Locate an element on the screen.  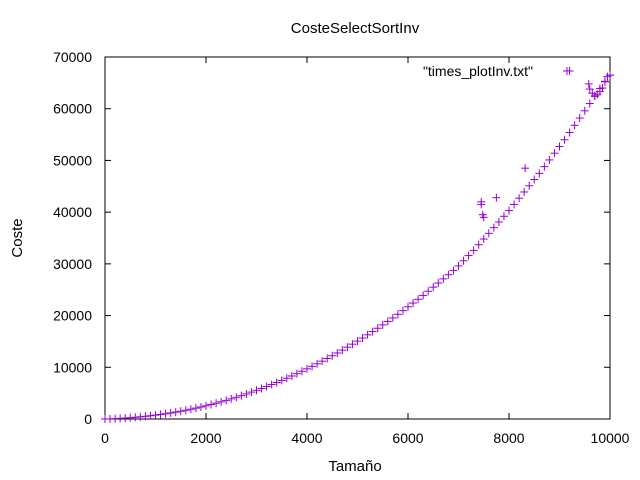
y-tick-label: 0 is located at coordinates (88, 419).